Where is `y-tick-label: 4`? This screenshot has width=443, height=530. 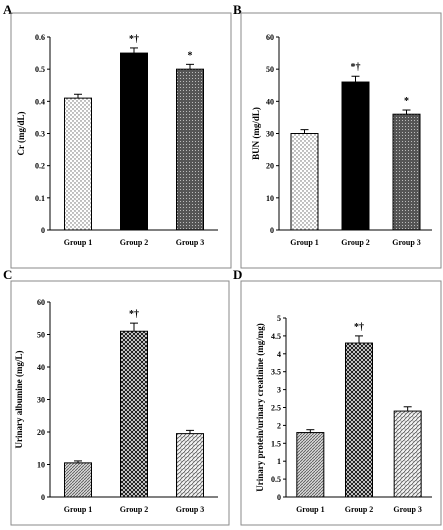
y-tick-label: 4 is located at coordinates (279, 354).